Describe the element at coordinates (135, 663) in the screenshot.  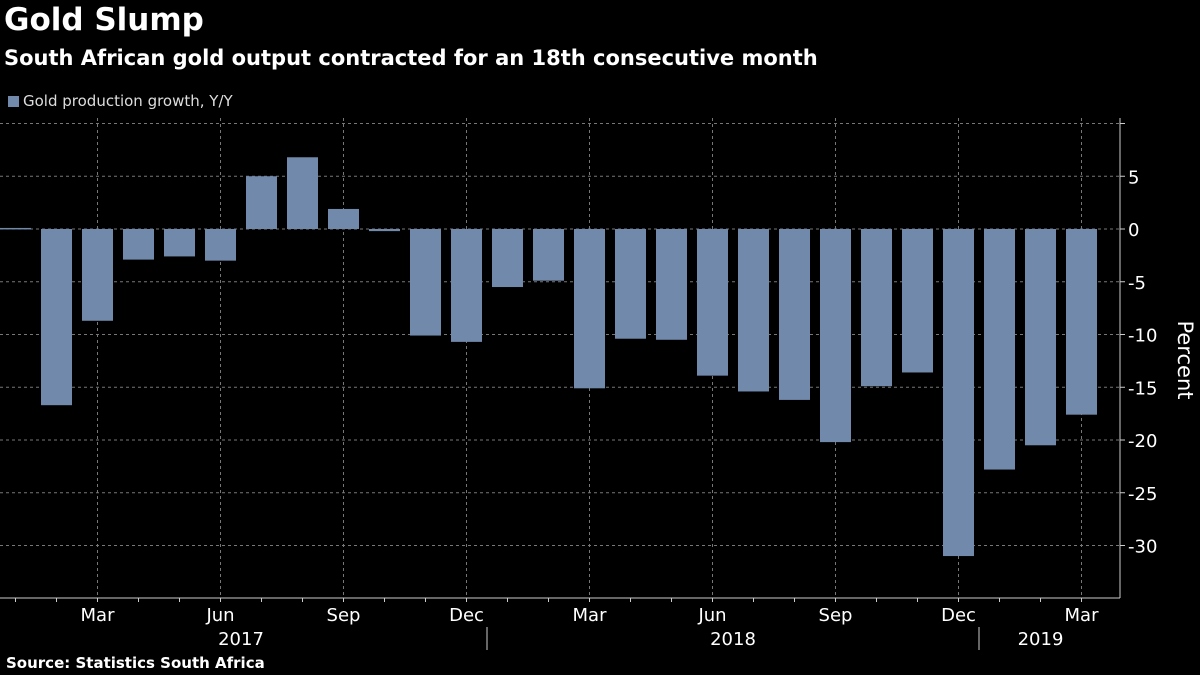
I see `source-note: Source: Statistics South Africa` at that location.